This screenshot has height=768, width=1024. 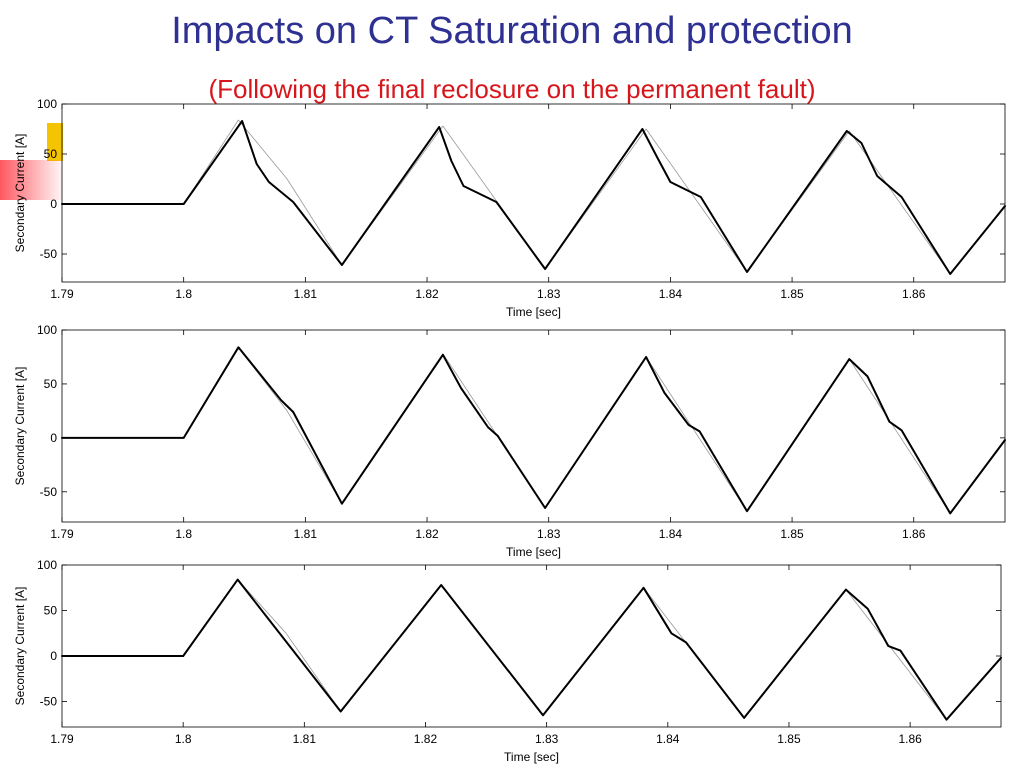 What do you see at coordinates (51, 384) in the screenshot?
I see `chart-2-ytick-label: 50` at bounding box center [51, 384].